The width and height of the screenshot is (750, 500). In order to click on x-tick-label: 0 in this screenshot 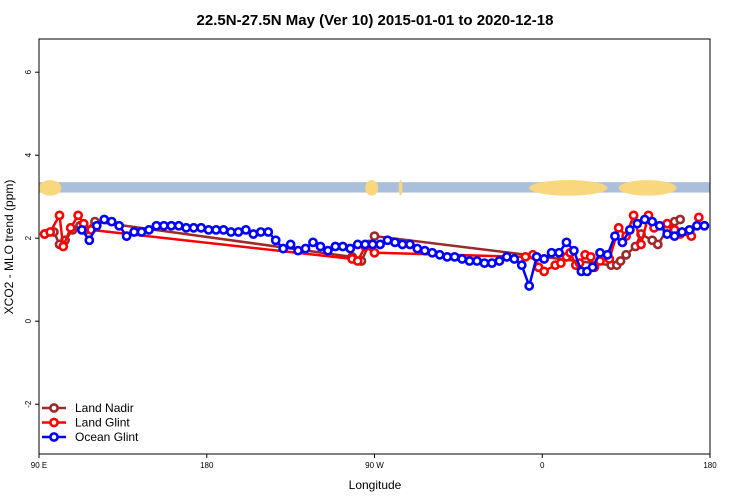, I will do `click(542, 465)`.